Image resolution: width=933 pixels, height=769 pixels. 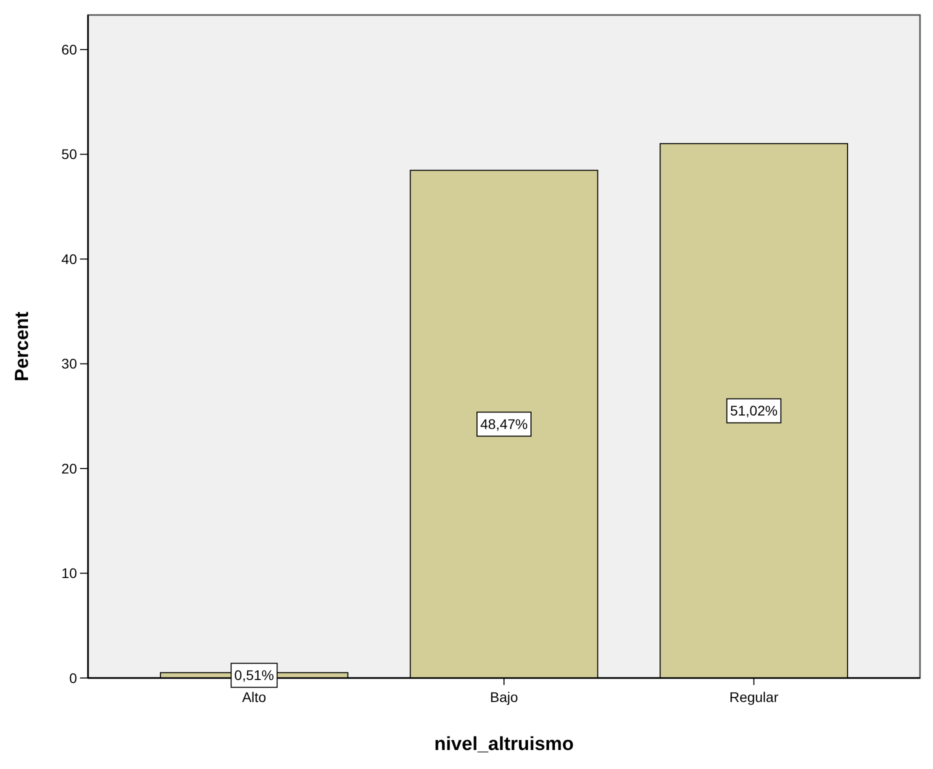 I want to click on data-label: 0,51%, so click(x=254, y=675).